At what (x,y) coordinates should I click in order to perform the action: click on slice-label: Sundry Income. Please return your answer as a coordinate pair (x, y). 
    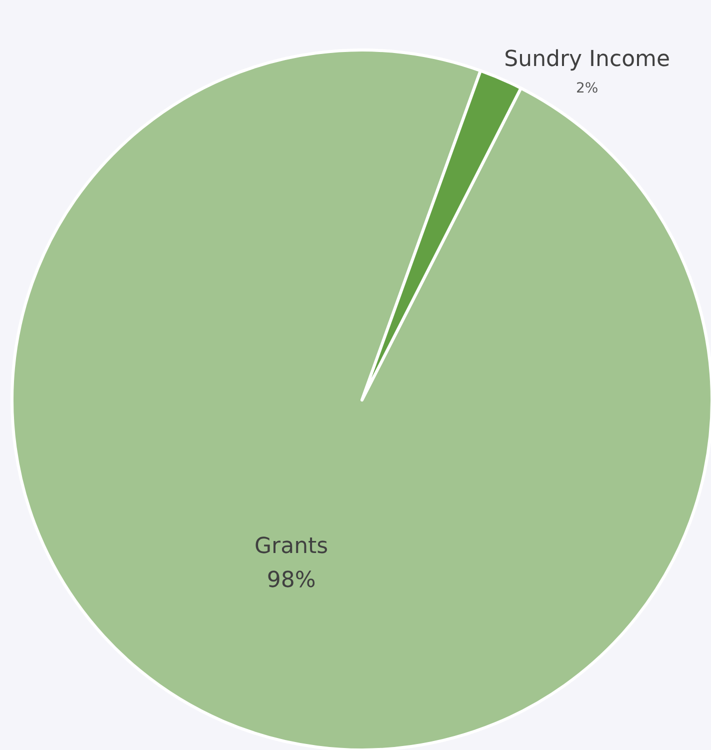
    Looking at the image, I should click on (587, 59).